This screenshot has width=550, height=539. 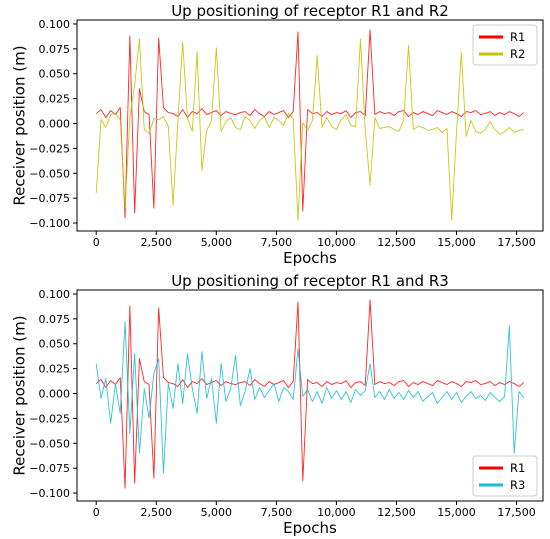 I want to click on chart-title-bottom: Up positioning of receptor R1 and R3, so click(x=310, y=281).